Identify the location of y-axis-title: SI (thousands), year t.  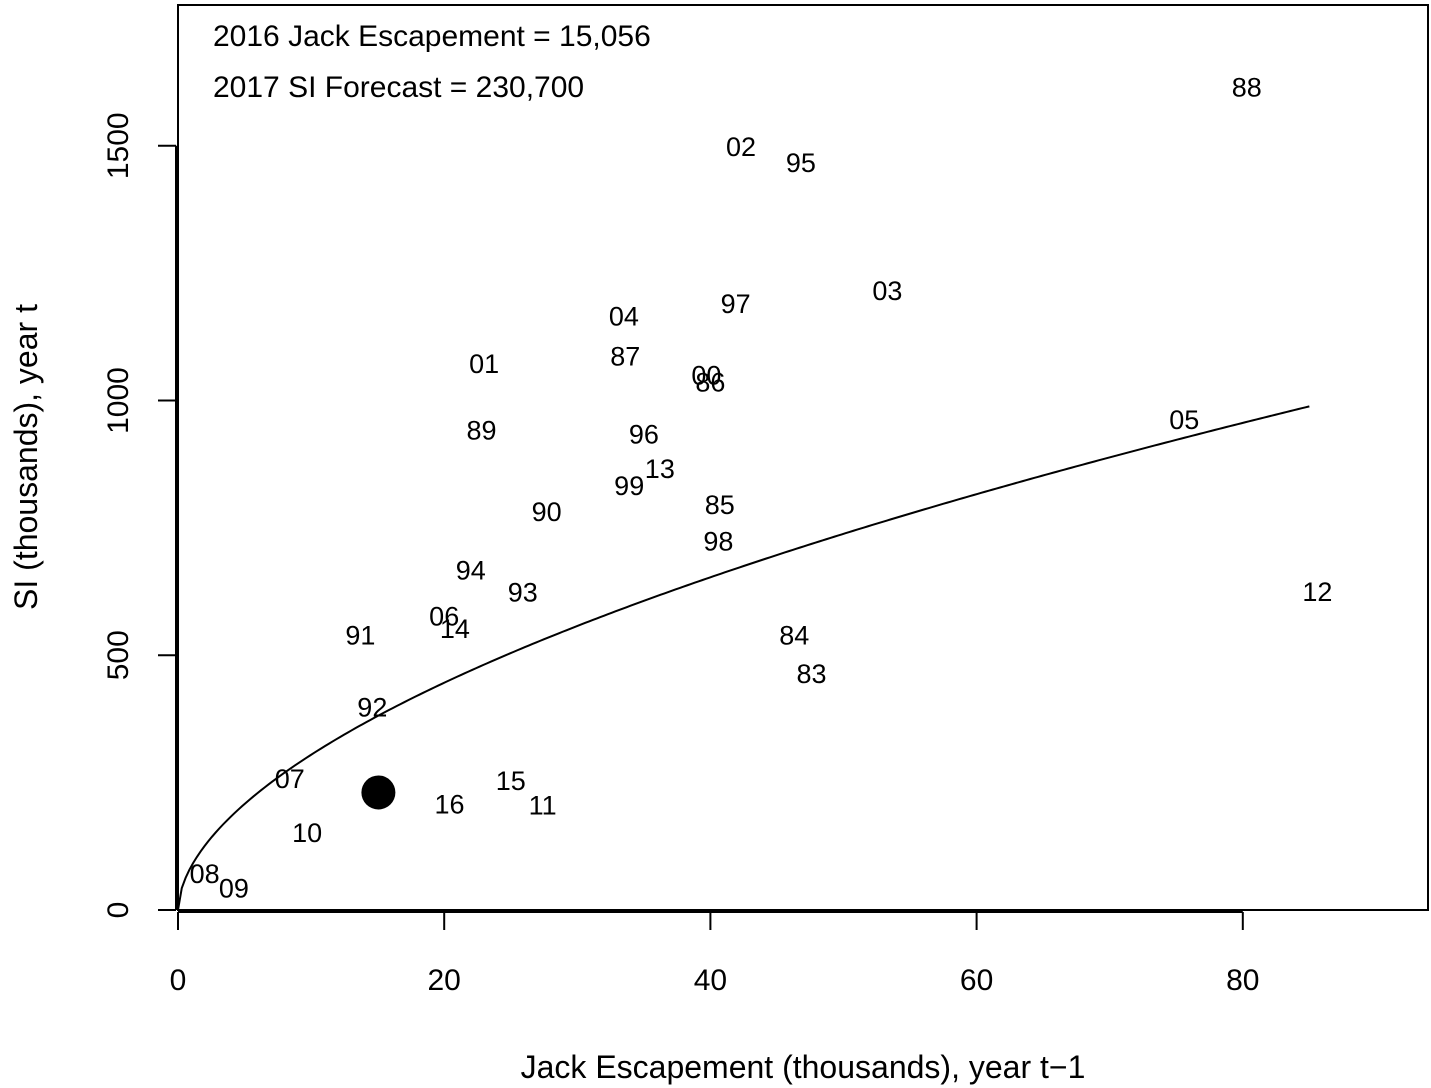
(26, 457).